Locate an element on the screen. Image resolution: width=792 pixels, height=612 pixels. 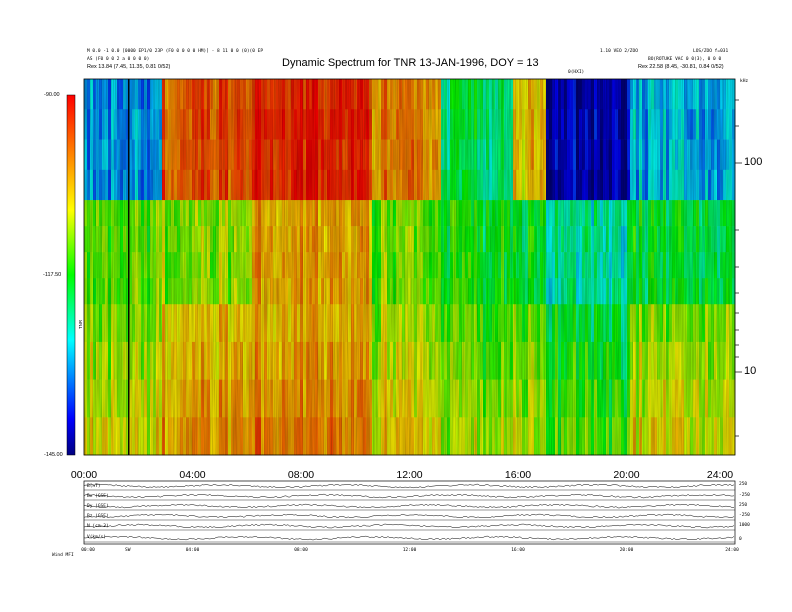
ts-x-tick-5: 20:00 is located at coordinates (626, 550).